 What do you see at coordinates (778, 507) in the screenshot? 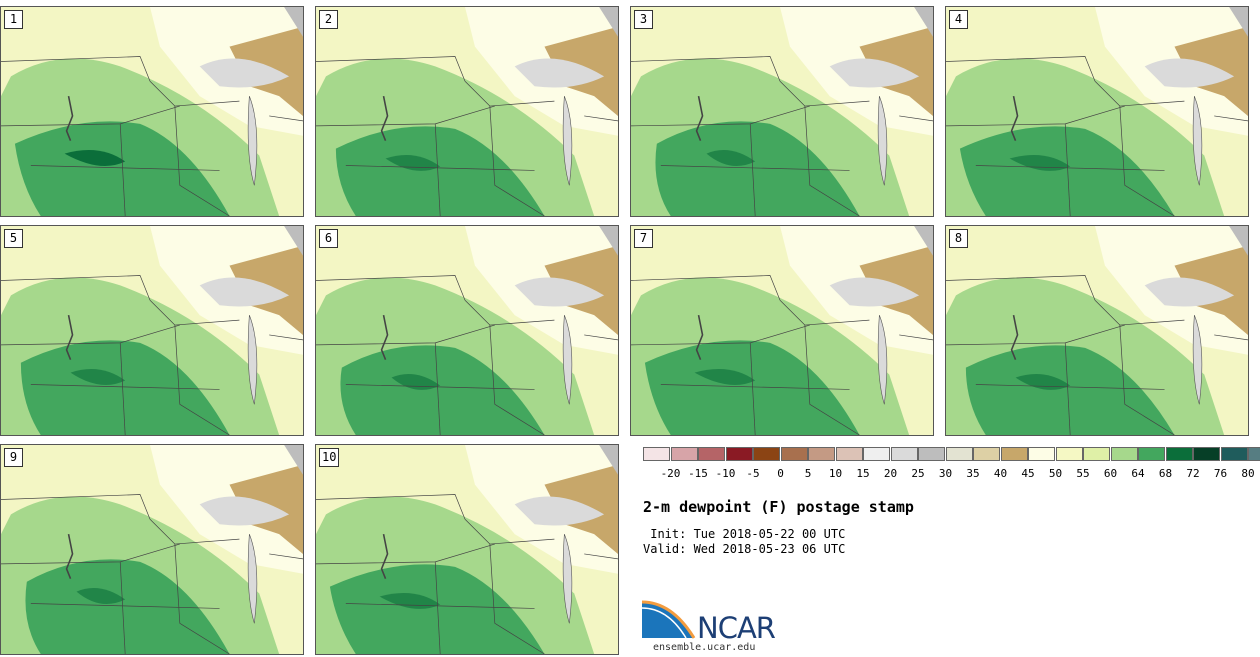
I see `plot-title: 2-m dewpoint (F) postage stamp` at bounding box center [778, 507].